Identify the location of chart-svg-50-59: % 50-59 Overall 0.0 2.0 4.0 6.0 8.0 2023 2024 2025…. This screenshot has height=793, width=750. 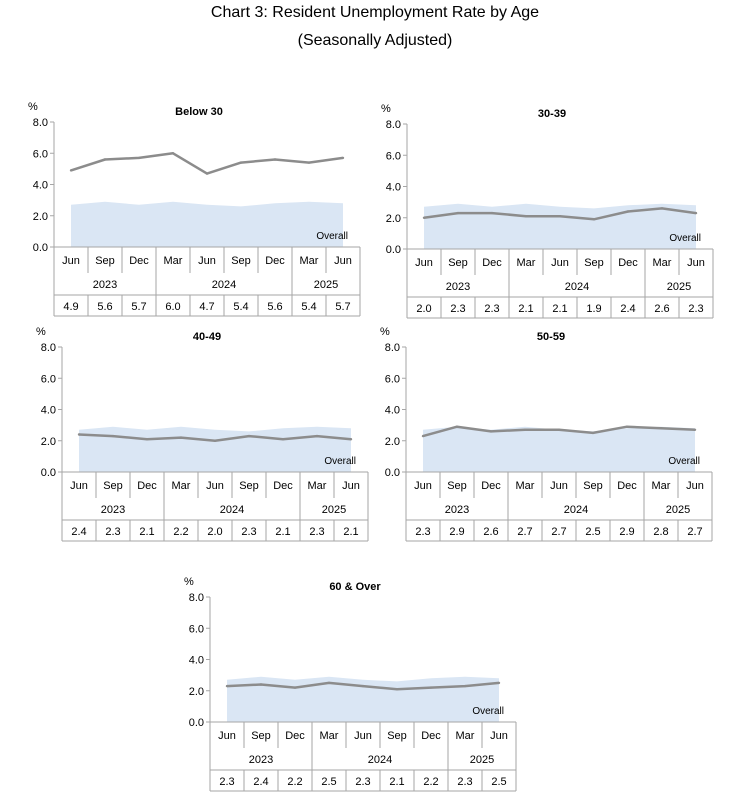
(546, 434).